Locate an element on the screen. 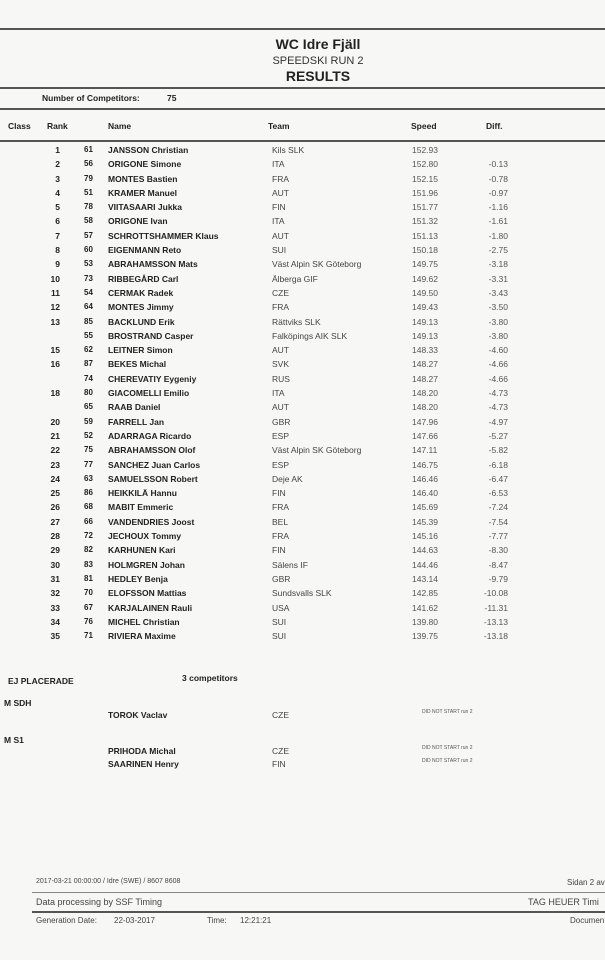 The width and height of the screenshot is (605, 960). table-row: 31 81 HEDLEY Benja GBR 143.14 -9.79 is located at coordinates (302, 579).